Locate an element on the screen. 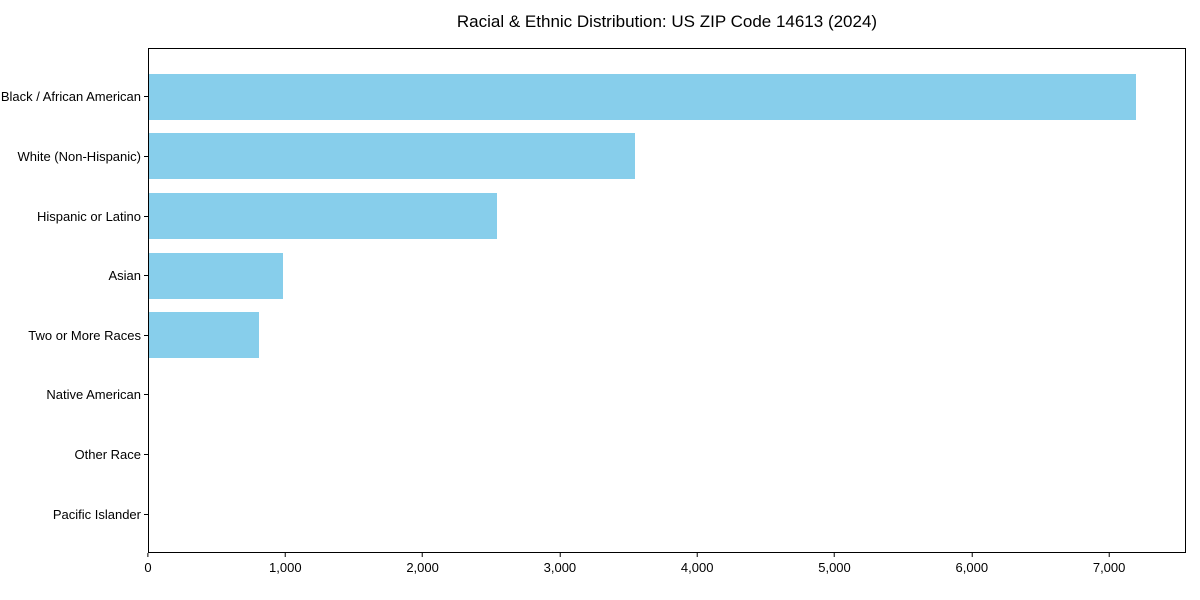 The width and height of the screenshot is (1200, 600). y-tick: Pacific Islander is located at coordinates (74, 514).